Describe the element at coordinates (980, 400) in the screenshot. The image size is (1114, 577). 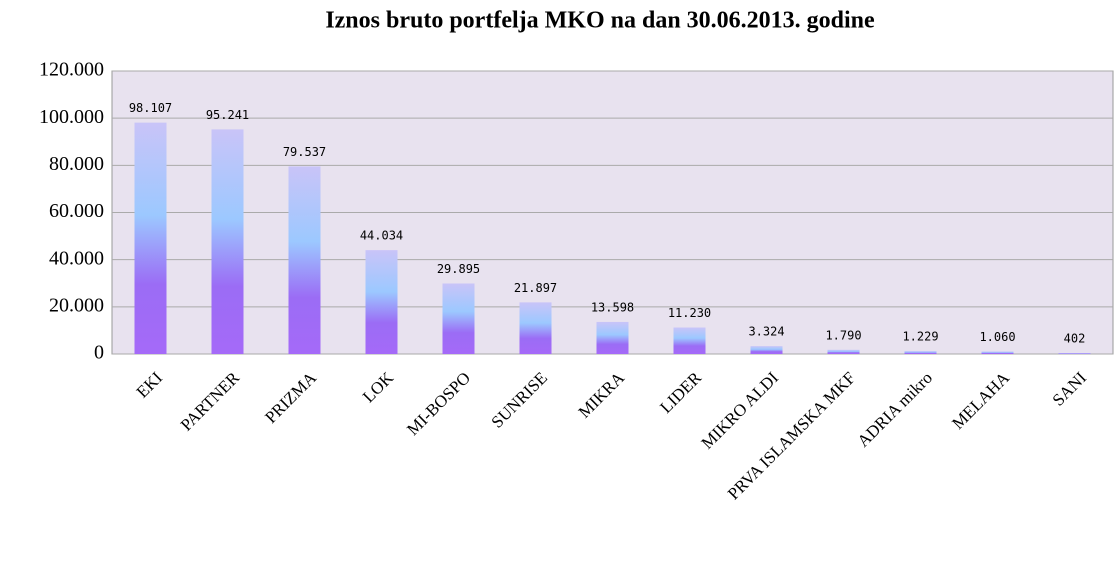
I see `x-tick-label: MELAHA` at that location.